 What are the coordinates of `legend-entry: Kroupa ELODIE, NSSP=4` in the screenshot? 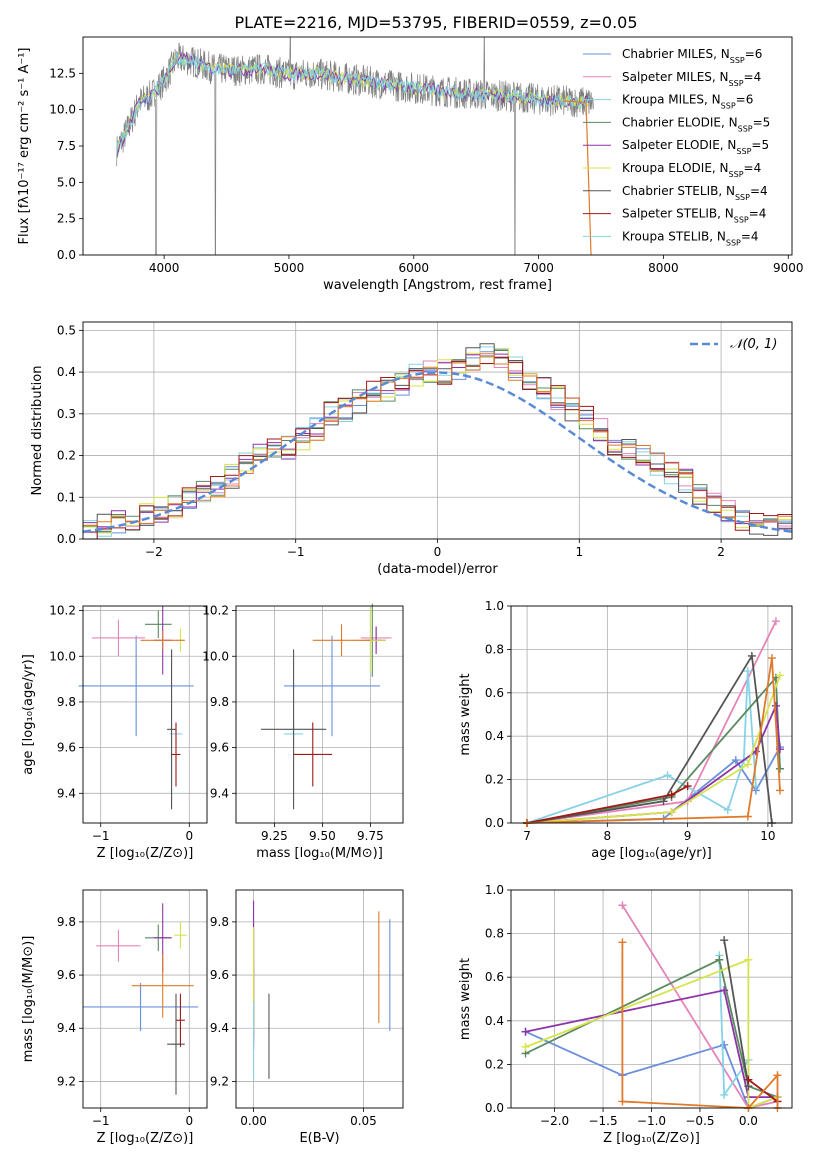 It's located at (691, 170).